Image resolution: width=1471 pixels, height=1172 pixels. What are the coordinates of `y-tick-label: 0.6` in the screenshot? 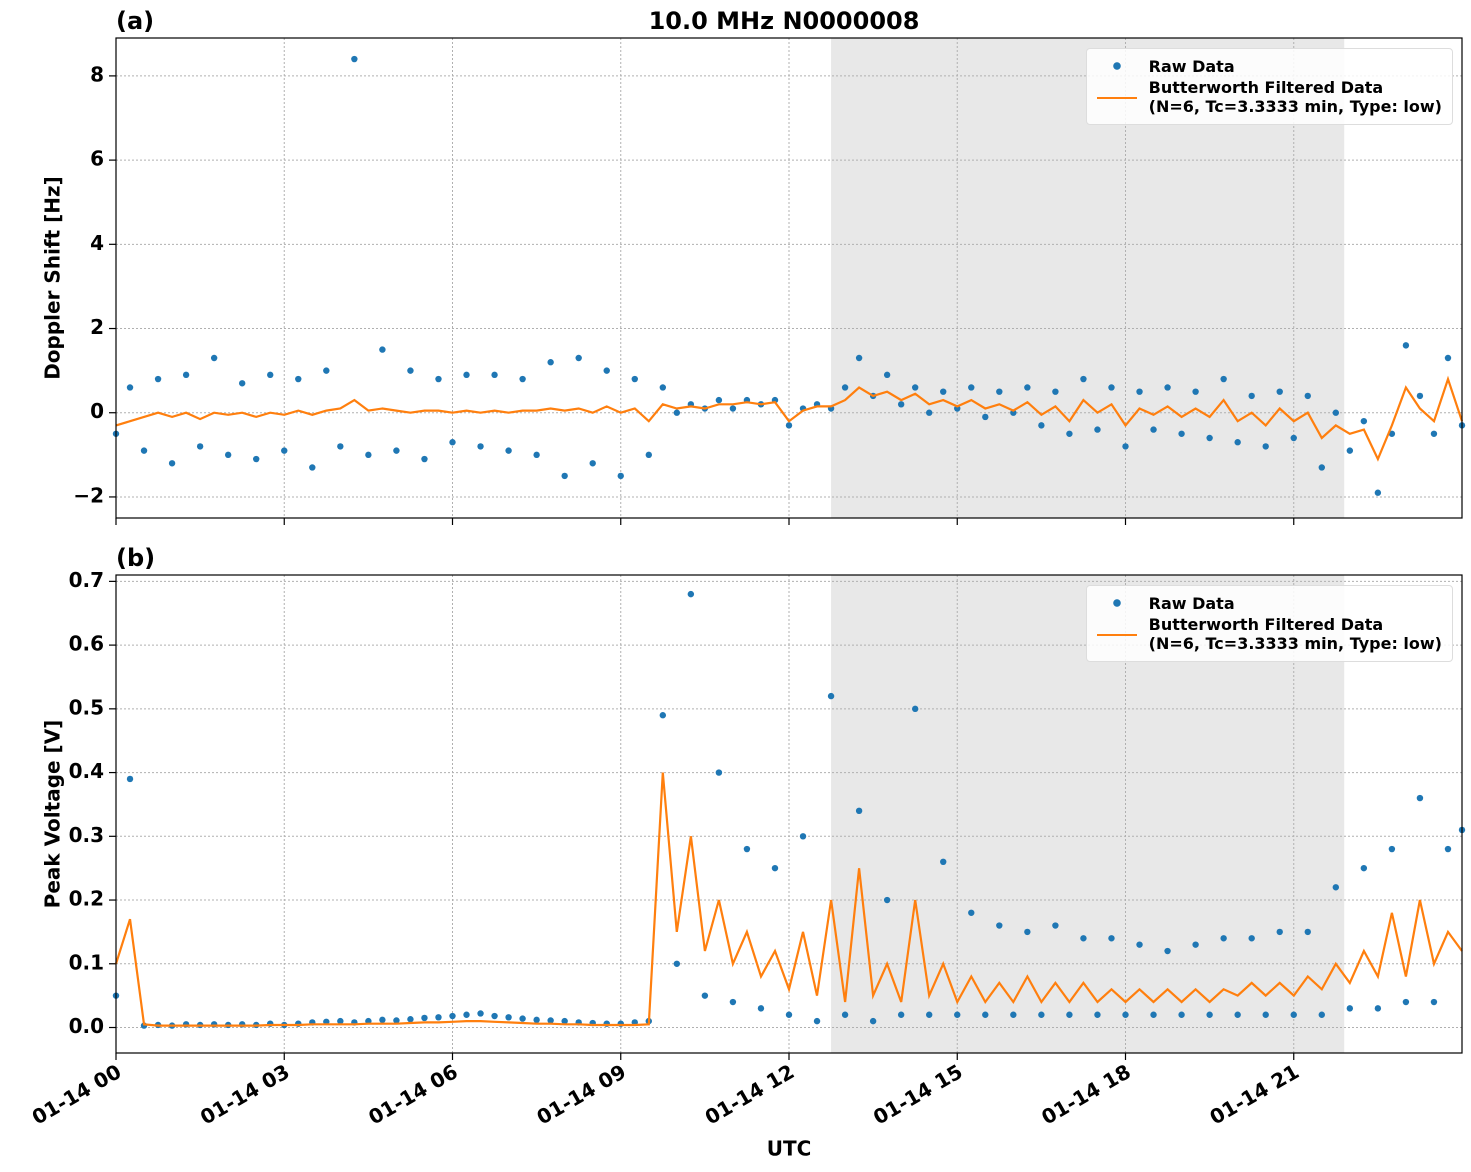 It's located at (86, 644).